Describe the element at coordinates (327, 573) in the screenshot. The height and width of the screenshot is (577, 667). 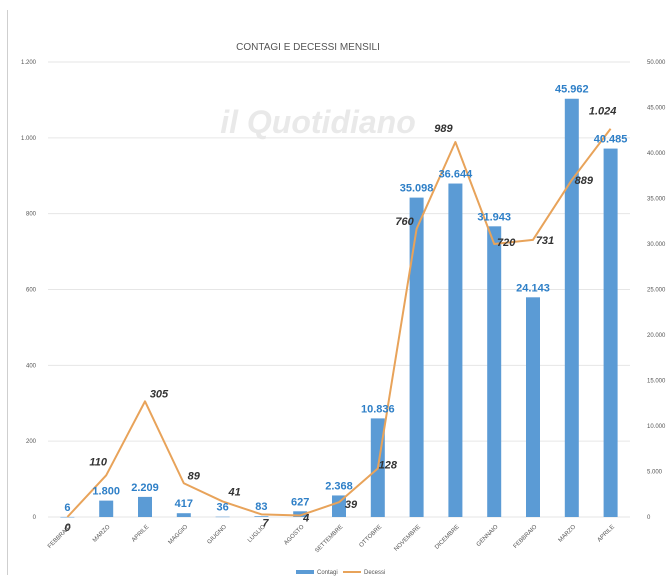
I see `legend-label-contagi: Contagi` at that location.